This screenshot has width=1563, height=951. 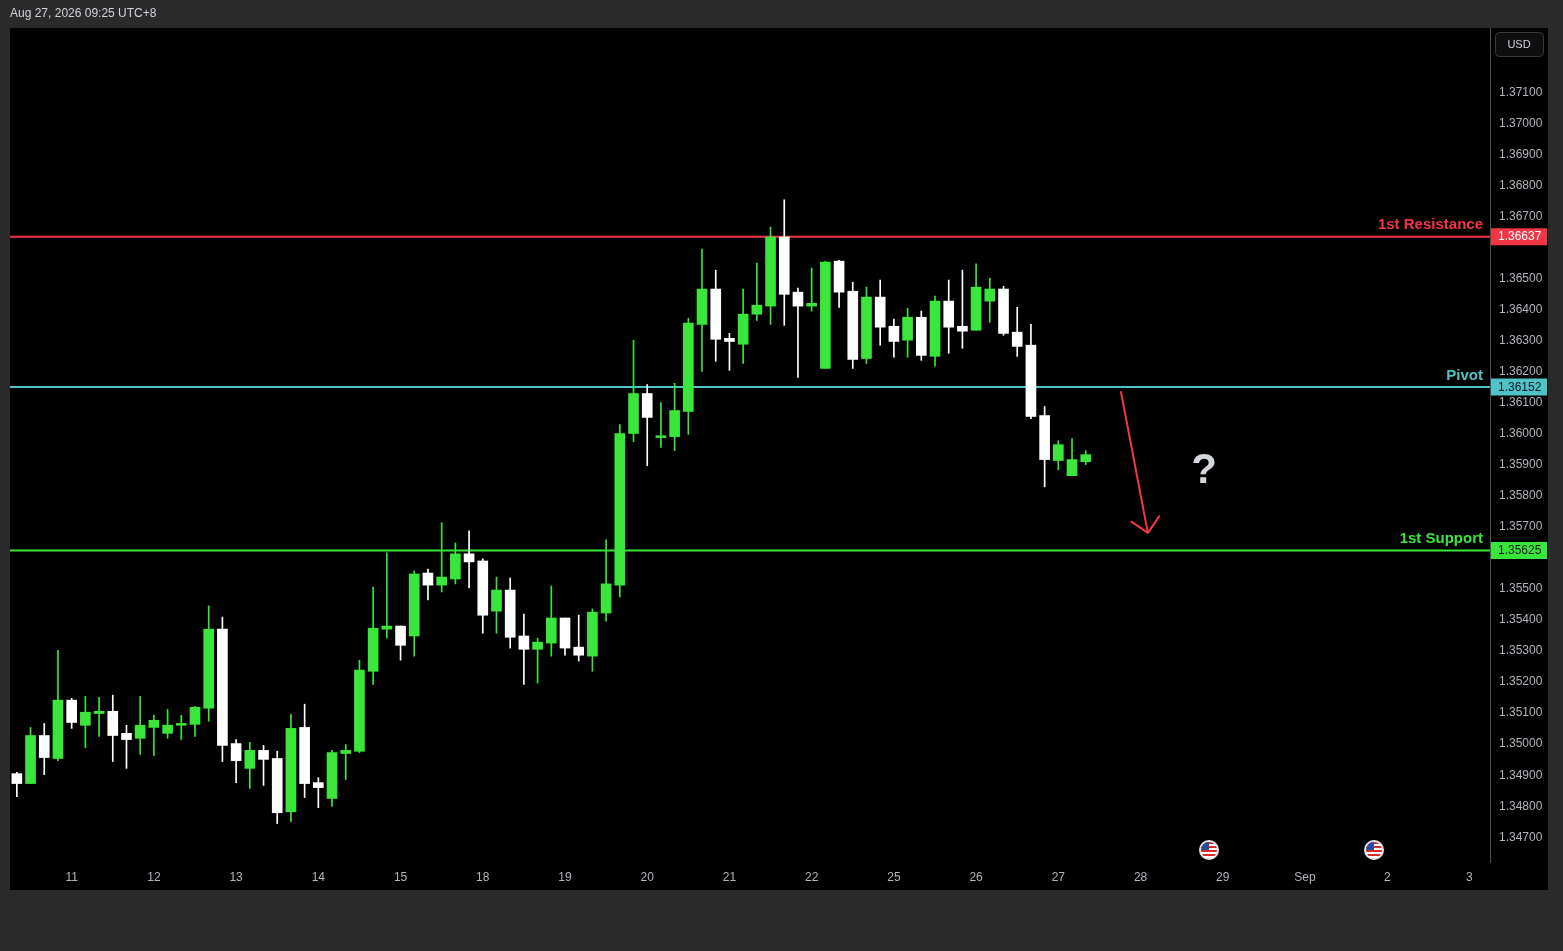 What do you see at coordinates (729, 876) in the screenshot?
I see `x-tick-label: 21` at bounding box center [729, 876].